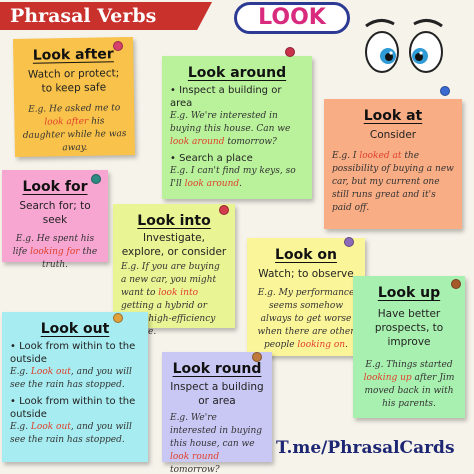 The width and height of the screenshot is (474, 474). What do you see at coordinates (83, 16) in the screenshot?
I see `banner-text: Phrasal Verbs` at bounding box center [83, 16].